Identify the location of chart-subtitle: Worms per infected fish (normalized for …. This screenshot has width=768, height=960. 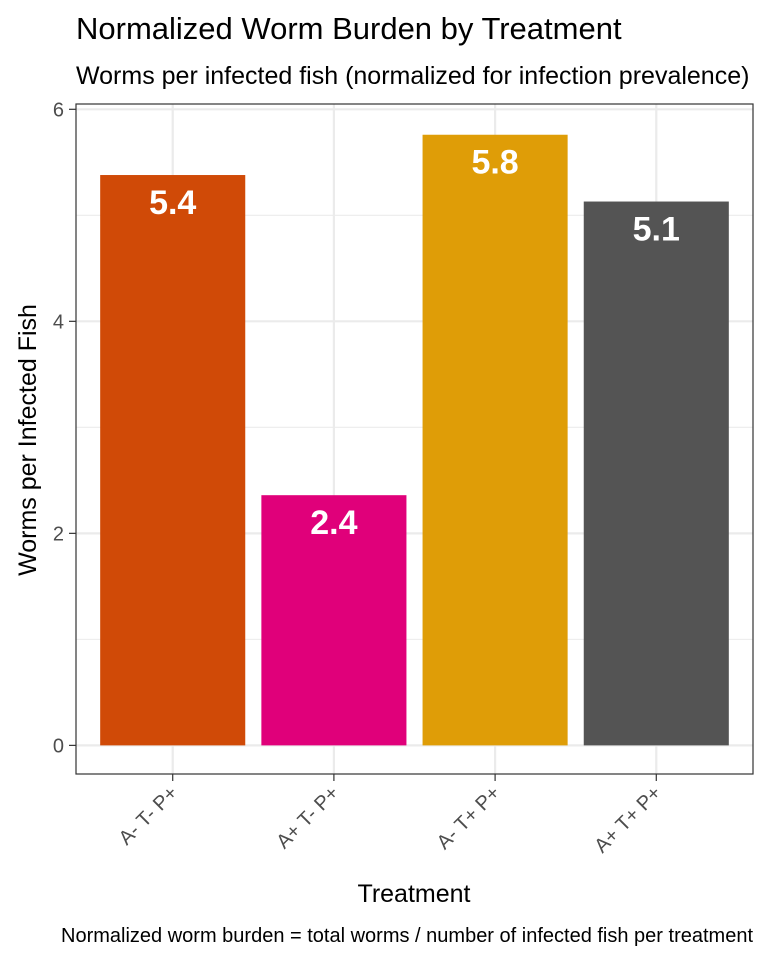
(412, 76).